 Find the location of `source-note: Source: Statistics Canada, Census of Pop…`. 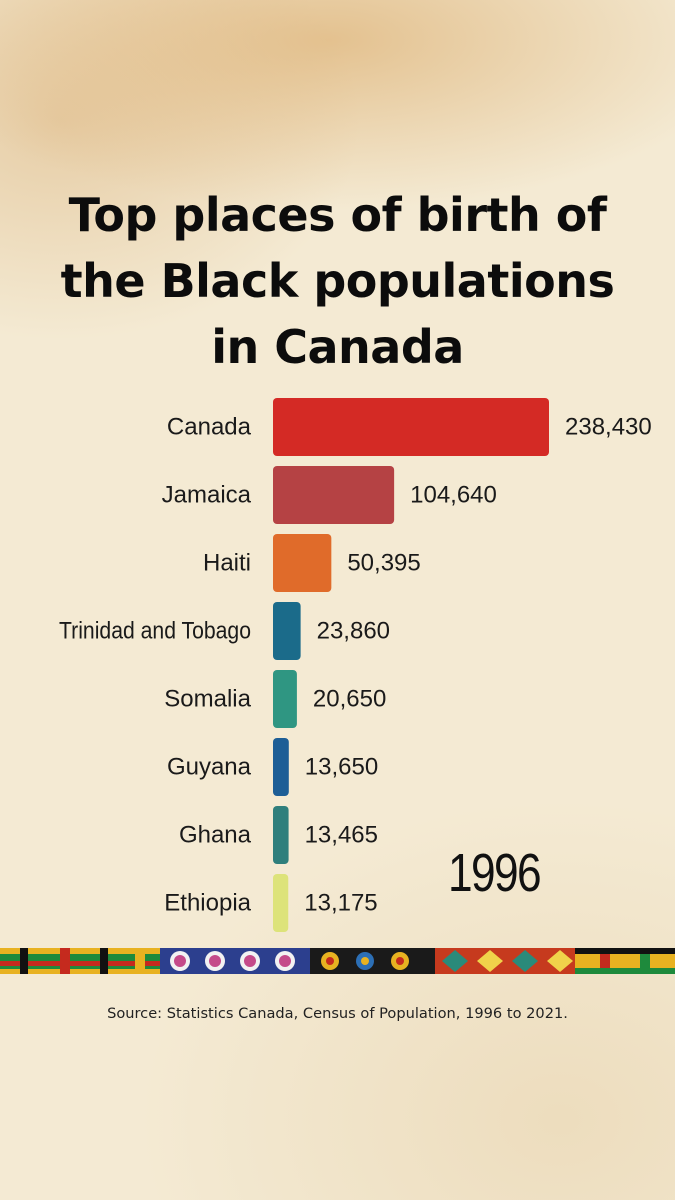

source-note: Source: Statistics Canada, Census of Pop… is located at coordinates (337, 1013).